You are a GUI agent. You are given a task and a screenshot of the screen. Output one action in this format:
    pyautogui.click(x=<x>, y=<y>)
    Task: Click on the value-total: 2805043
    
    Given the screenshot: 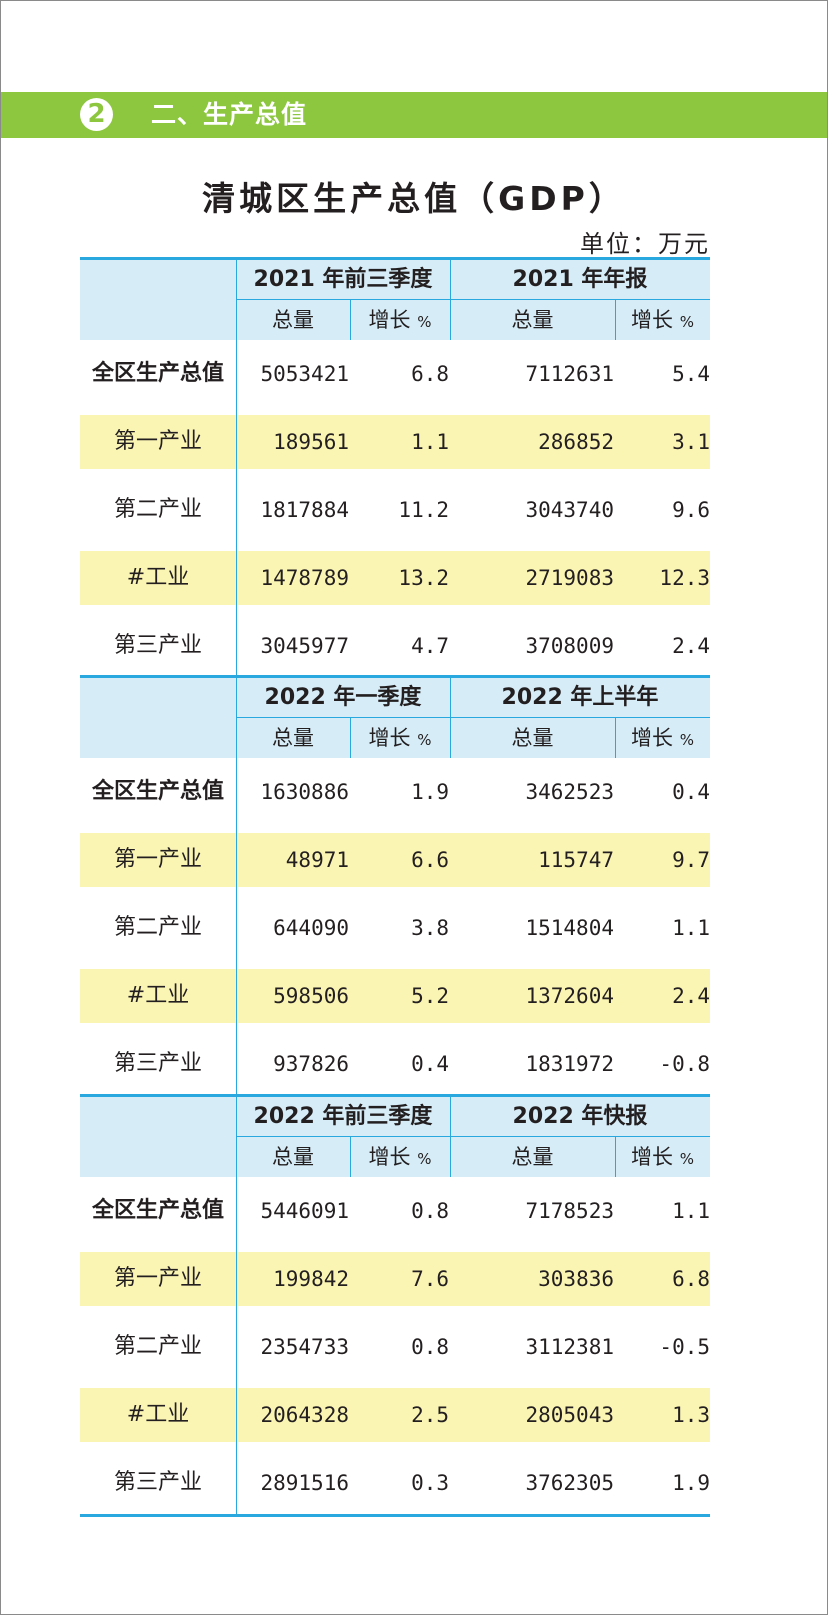 What is the action you would take?
    pyautogui.click(x=569, y=1415)
    